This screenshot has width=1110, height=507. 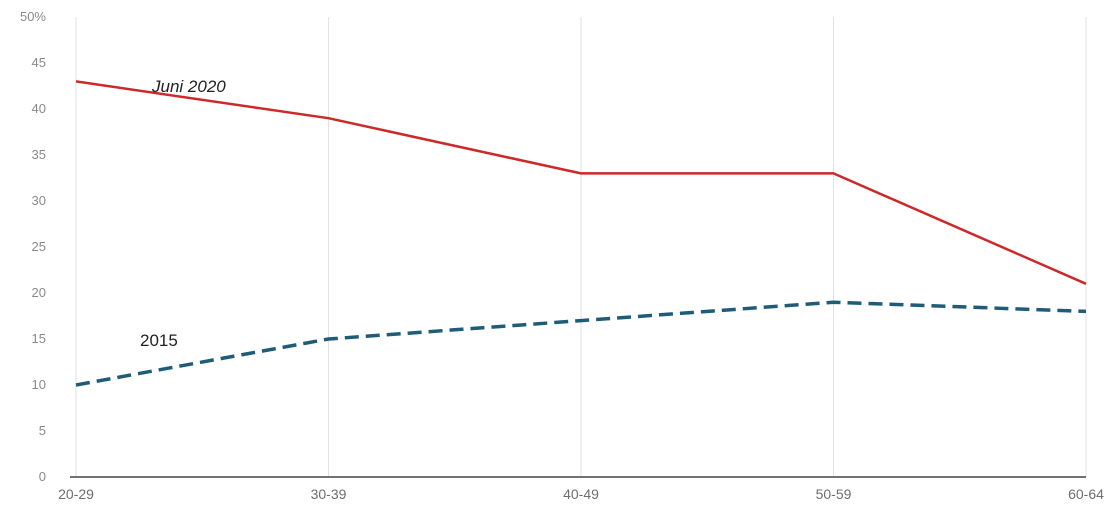 What do you see at coordinates (39, 200) in the screenshot?
I see `y-tick-label: 30` at bounding box center [39, 200].